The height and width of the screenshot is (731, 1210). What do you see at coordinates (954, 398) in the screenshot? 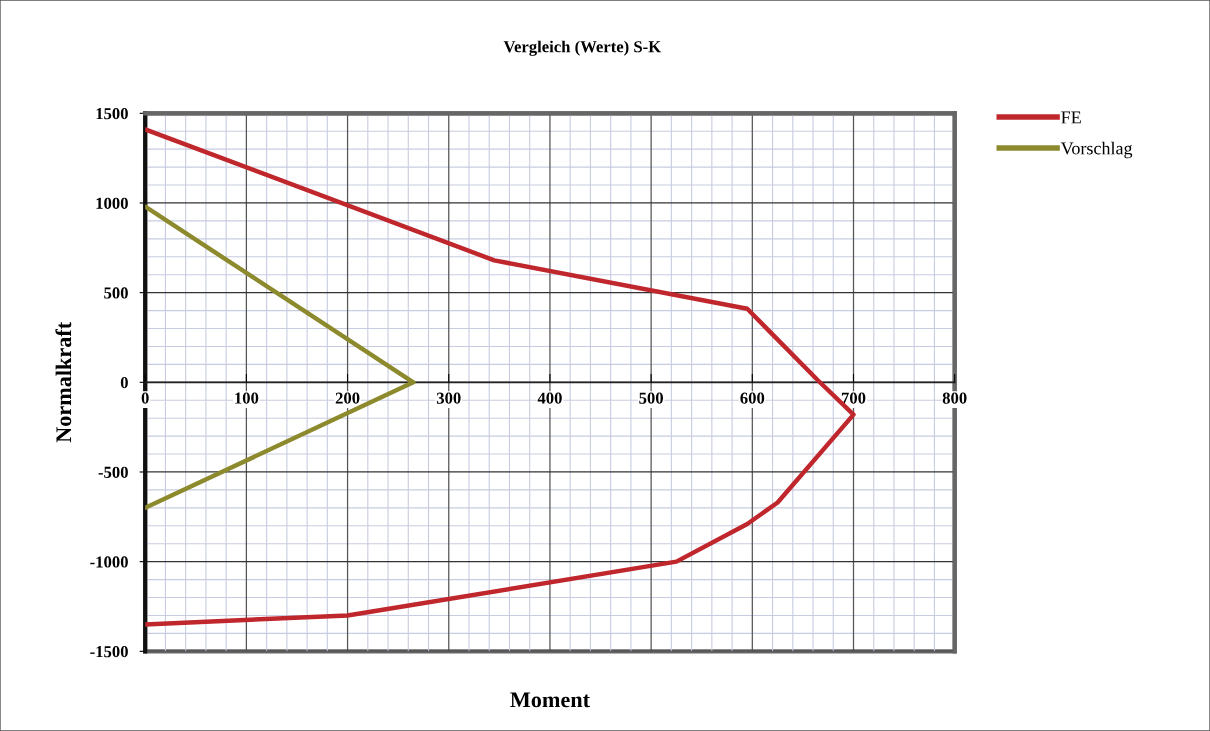
I see `x-tick-label: 800` at bounding box center [954, 398].